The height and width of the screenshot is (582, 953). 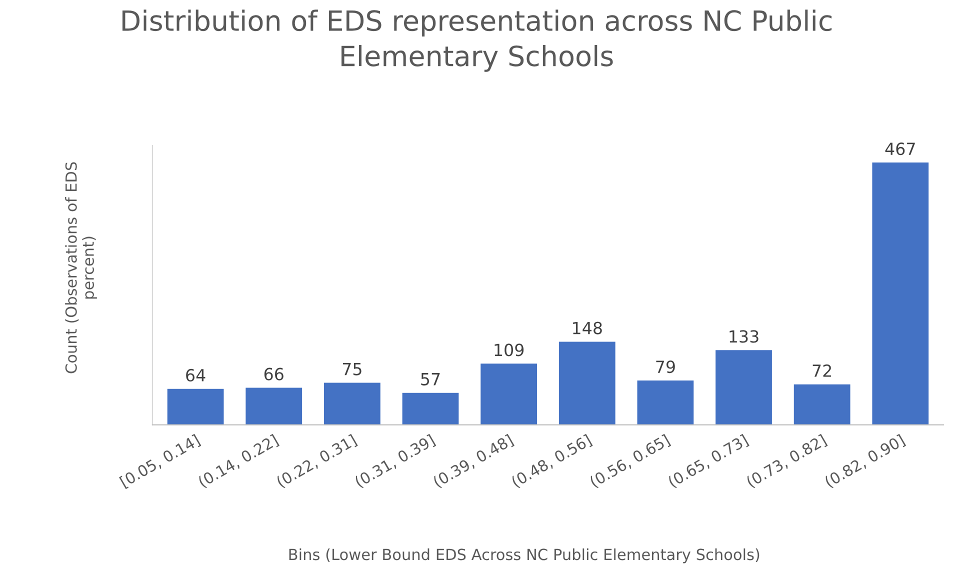 What do you see at coordinates (587, 328) in the screenshot?
I see `data-label: 148` at bounding box center [587, 328].